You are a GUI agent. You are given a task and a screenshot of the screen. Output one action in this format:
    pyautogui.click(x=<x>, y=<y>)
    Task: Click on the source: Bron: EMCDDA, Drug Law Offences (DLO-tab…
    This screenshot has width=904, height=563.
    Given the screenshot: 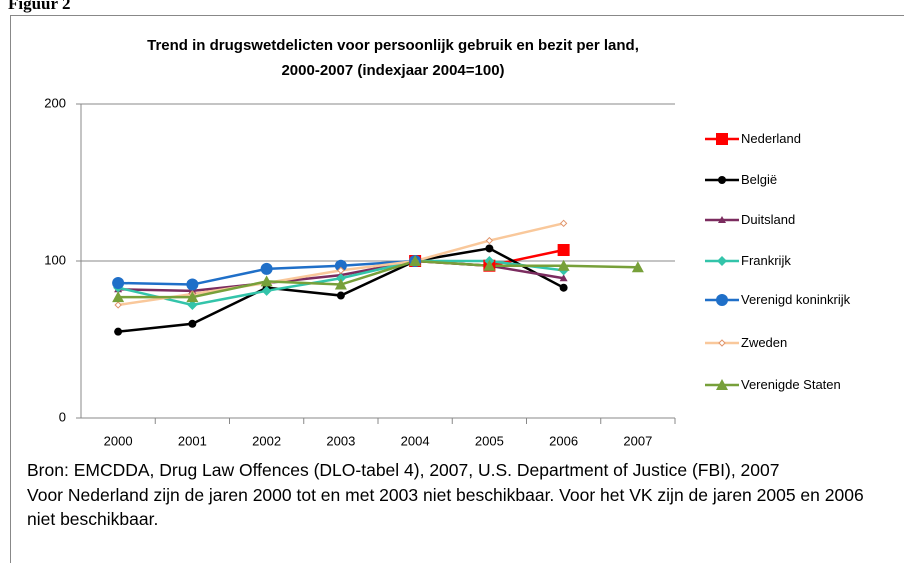 What is the action you would take?
    pyautogui.click(x=403, y=470)
    